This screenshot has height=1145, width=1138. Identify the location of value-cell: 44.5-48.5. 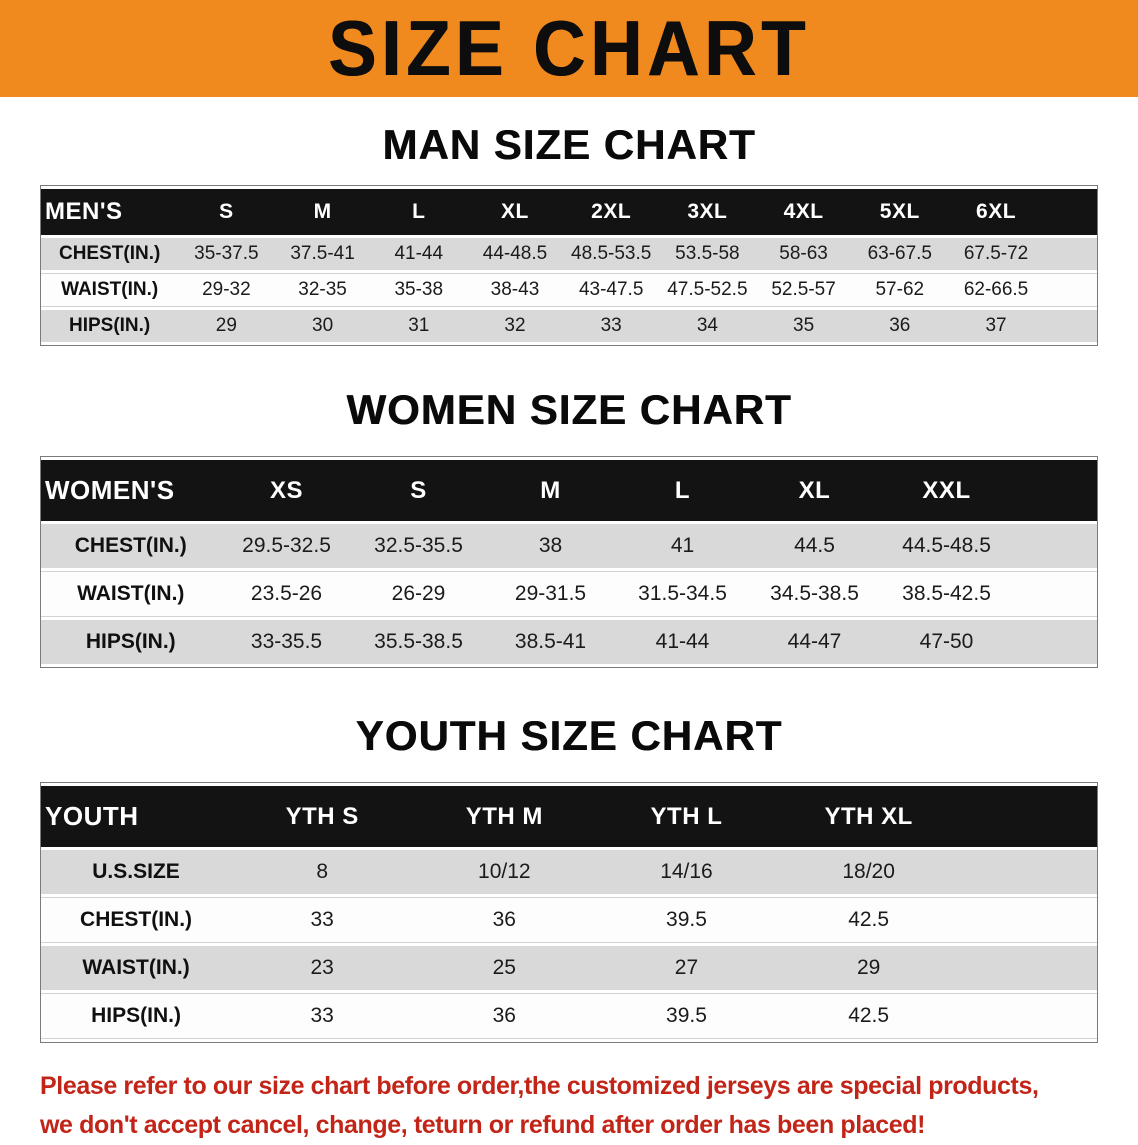
(946, 546).